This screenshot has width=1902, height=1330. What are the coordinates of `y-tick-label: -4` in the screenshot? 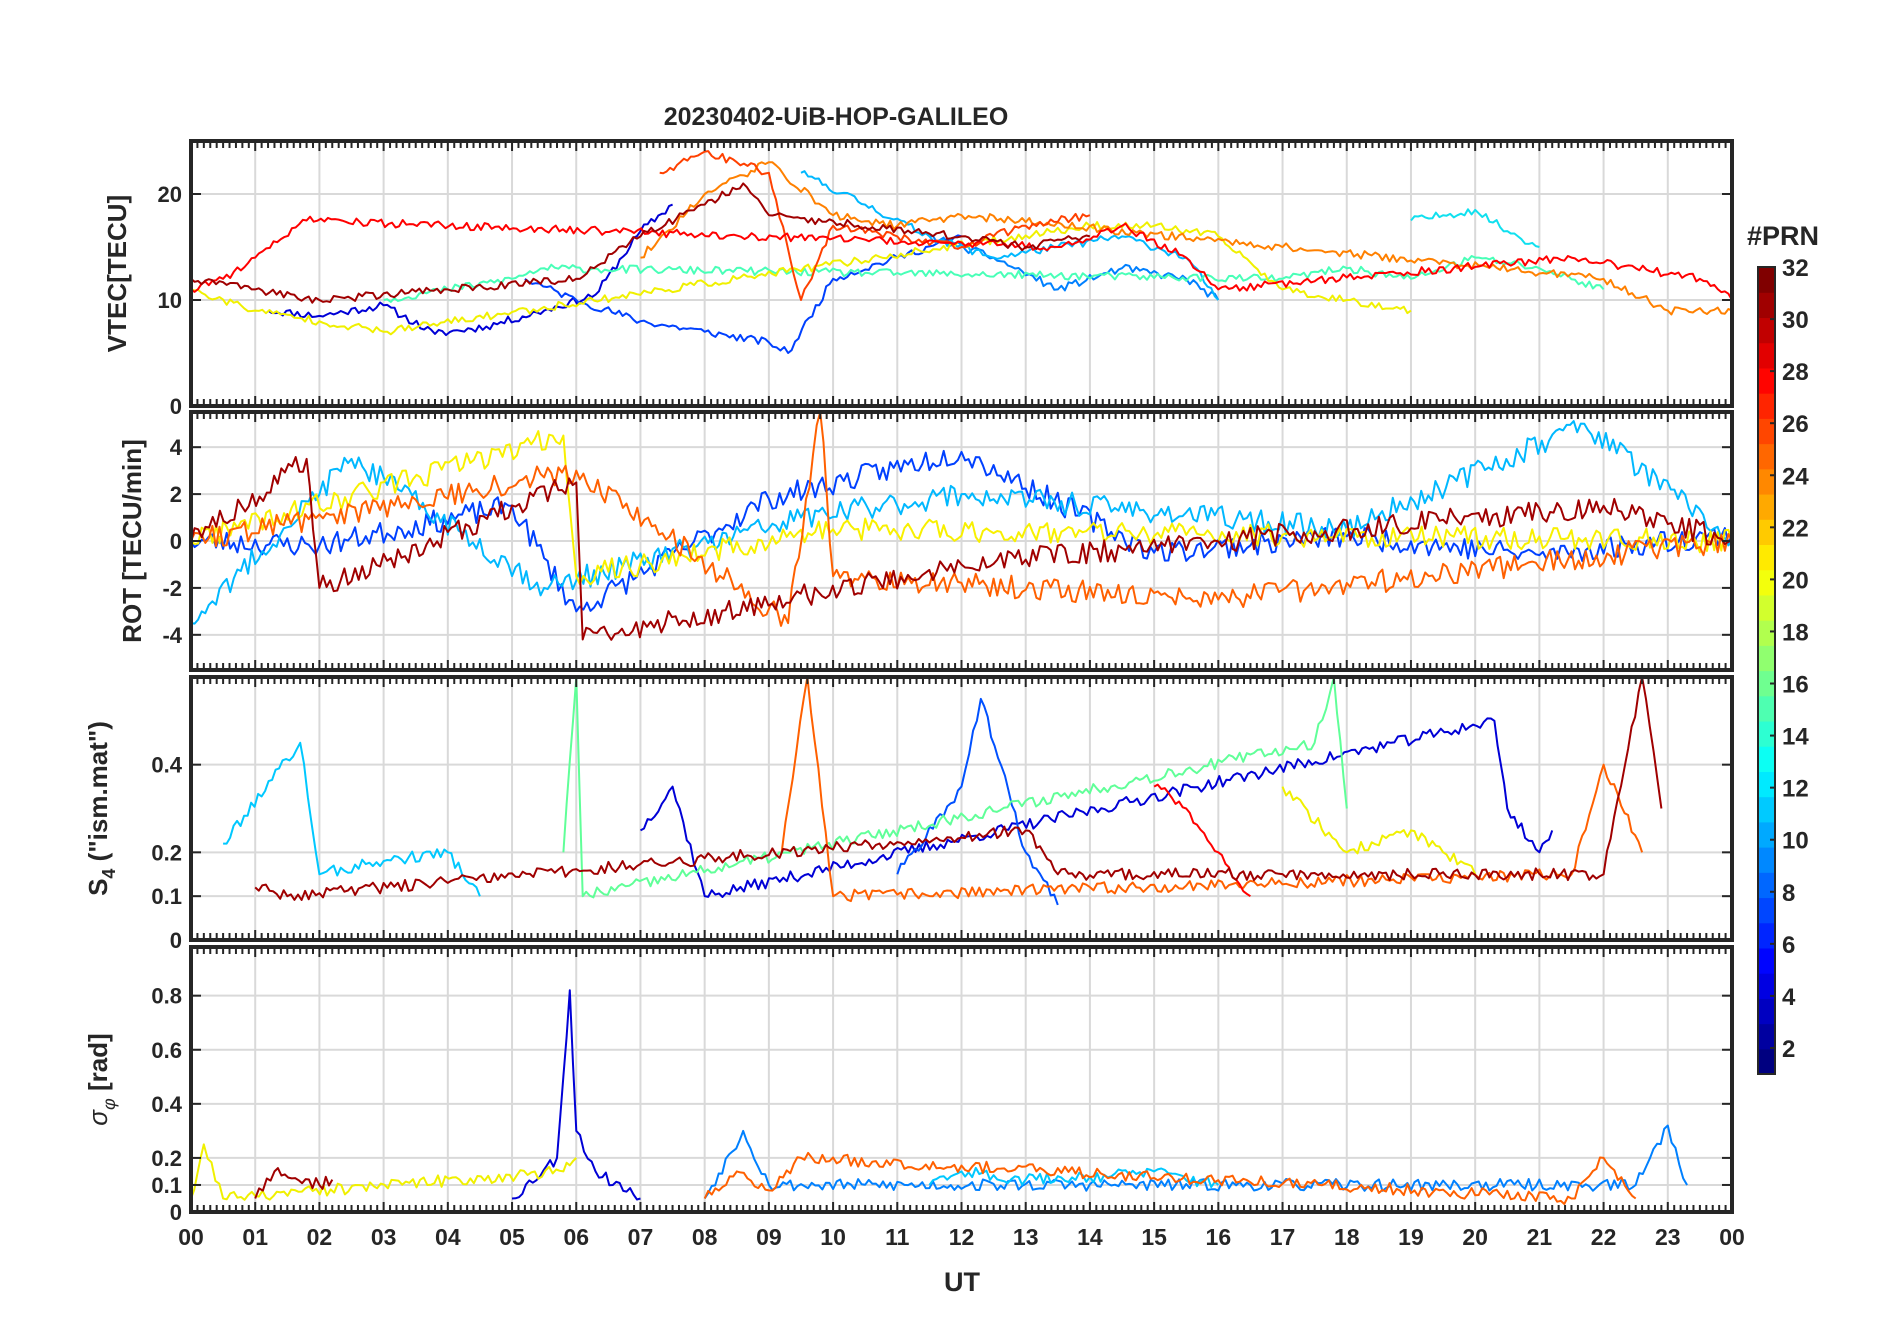 It's located at (172, 635).